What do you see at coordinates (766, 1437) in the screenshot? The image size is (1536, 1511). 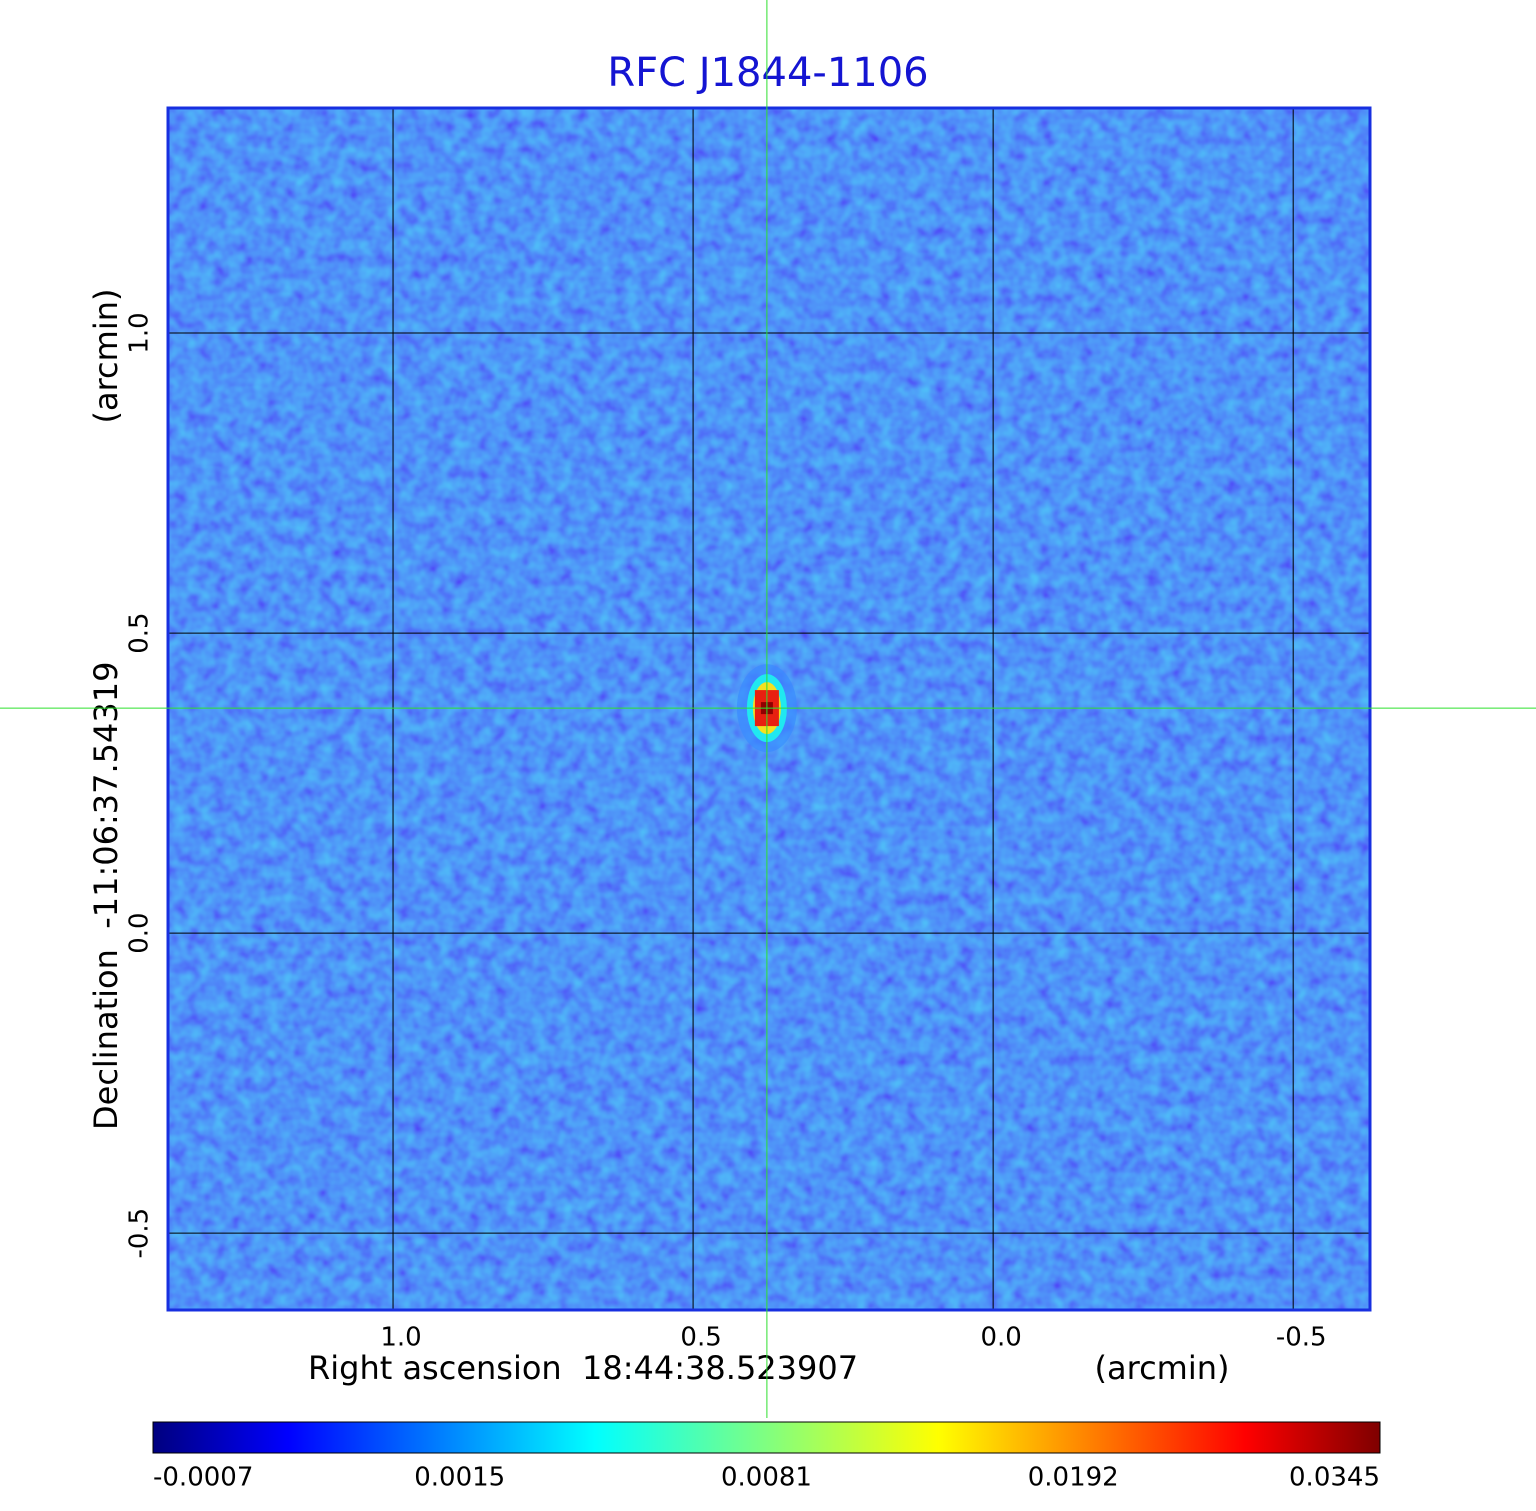 I see `colorbar` at bounding box center [766, 1437].